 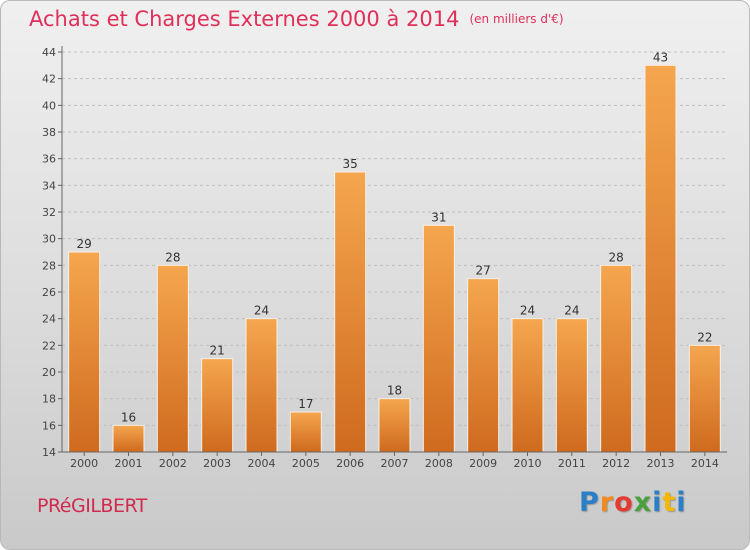 What do you see at coordinates (350, 164) in the screenshot?
I see `bar-value-label: 35` at bounding box center [350, 164].